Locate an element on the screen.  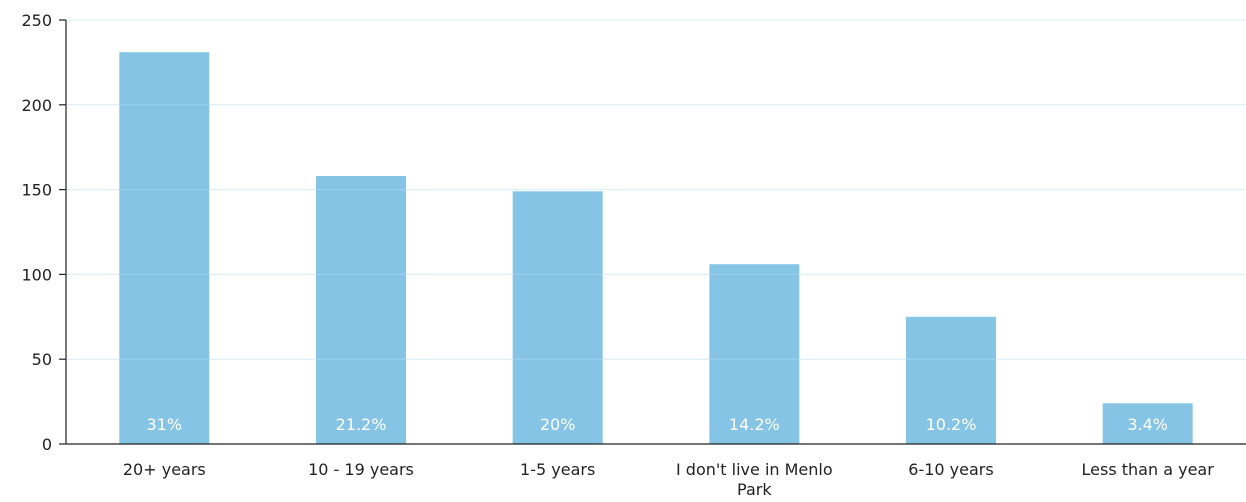
bar-data-label: 10.2% is located at coordinates (951, 424).